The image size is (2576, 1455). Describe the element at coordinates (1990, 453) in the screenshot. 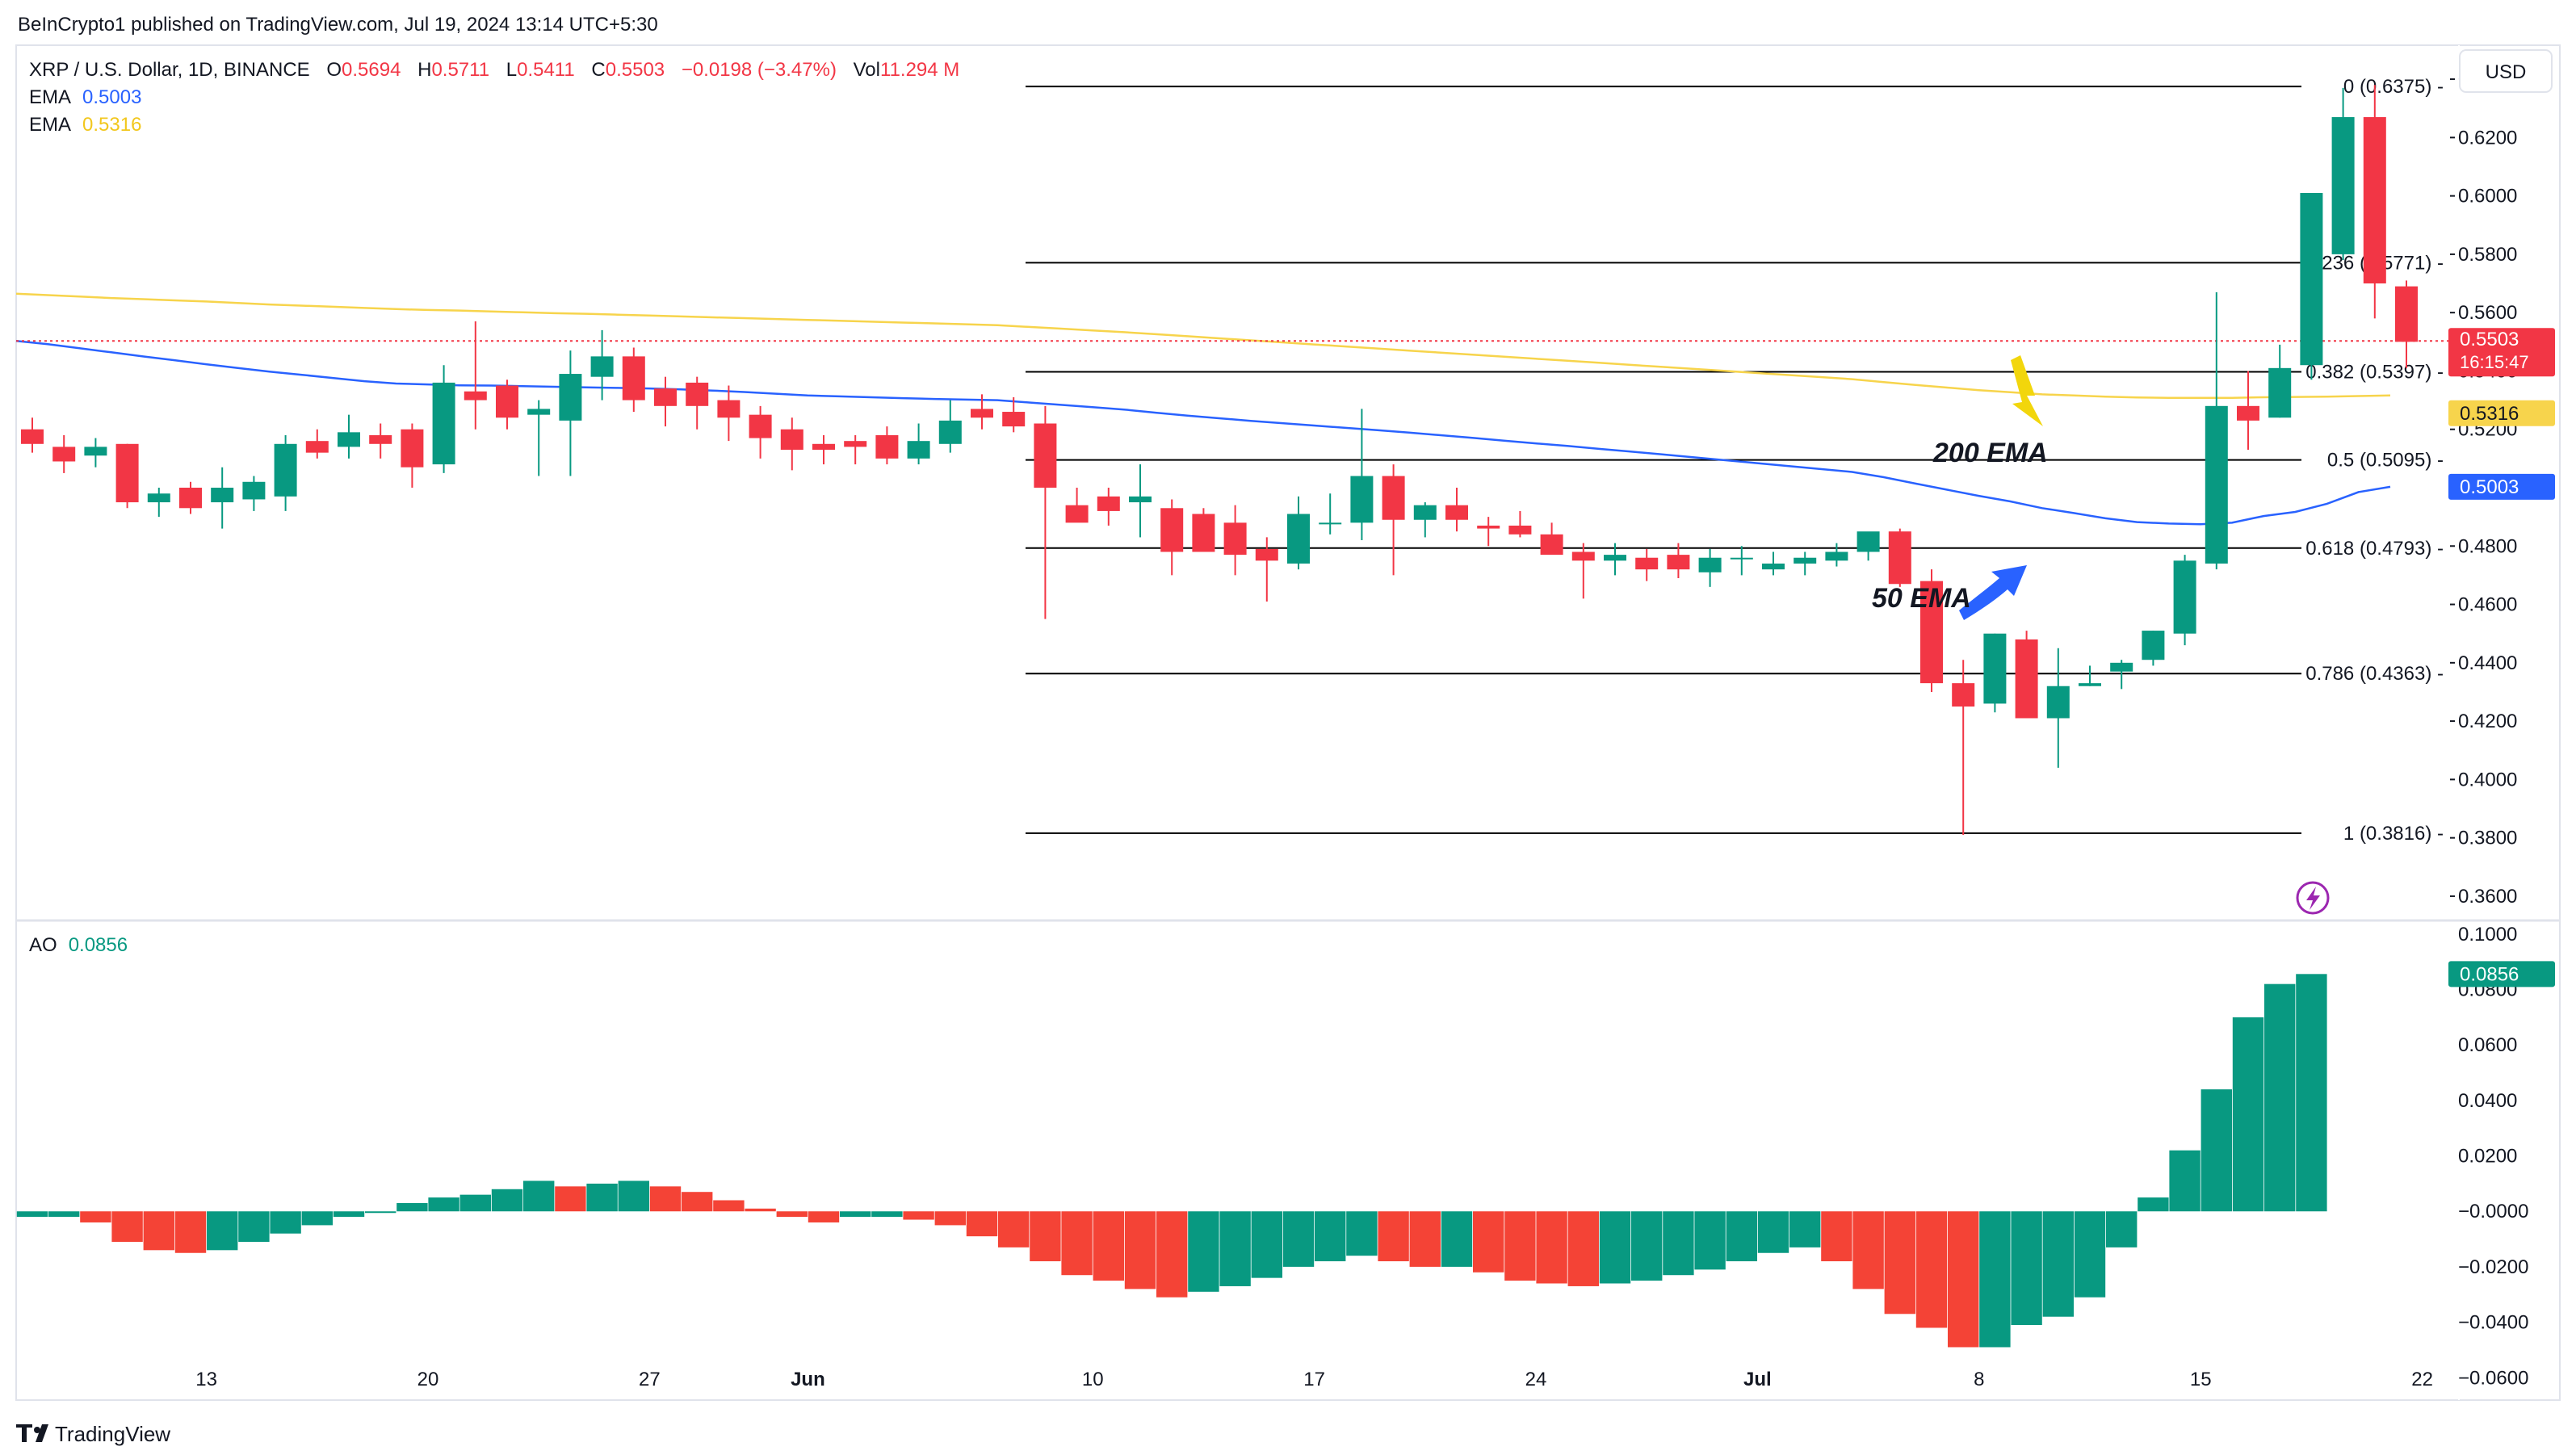

I see `ema200-annotation: 200 EMA` at that location.